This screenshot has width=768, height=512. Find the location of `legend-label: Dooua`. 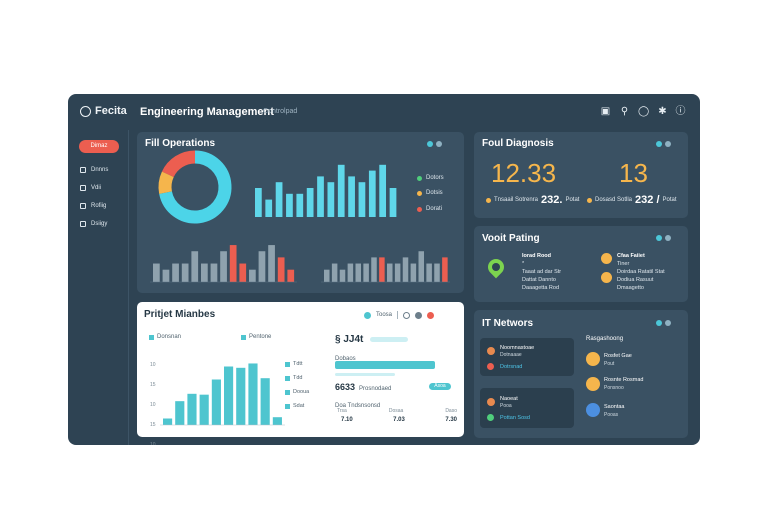

legend-label: Dooua is located at coordinates (301, 392).